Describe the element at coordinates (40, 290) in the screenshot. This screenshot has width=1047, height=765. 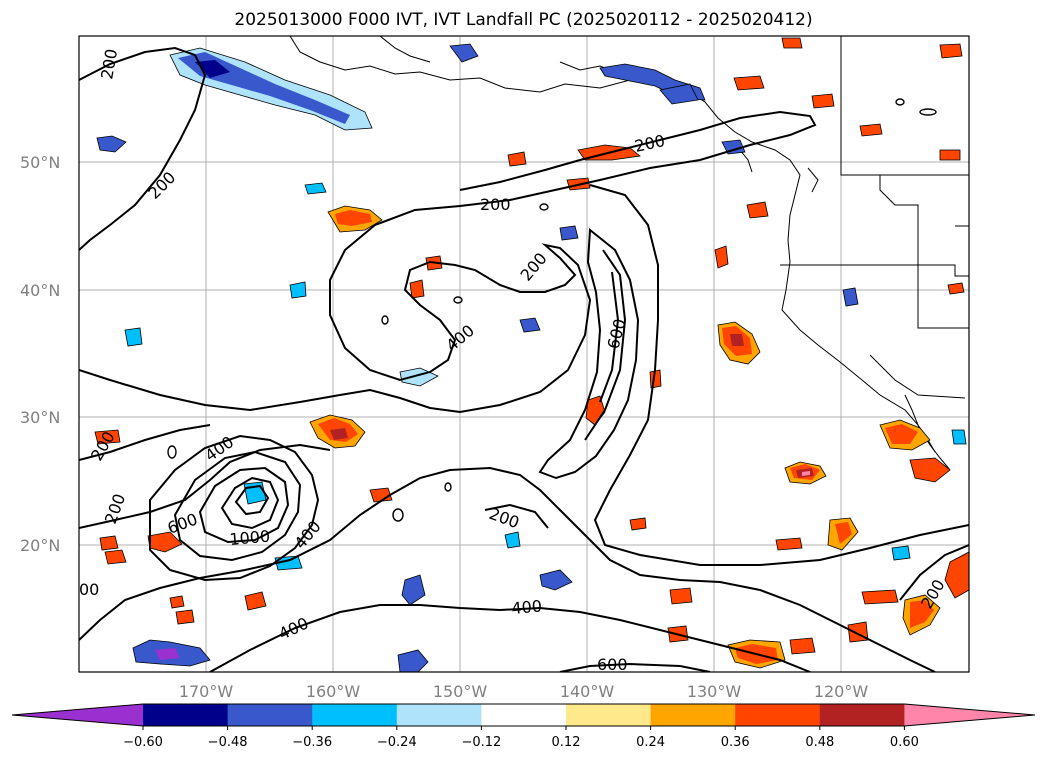
I see `lat-label-40n: 40°N` at that location.